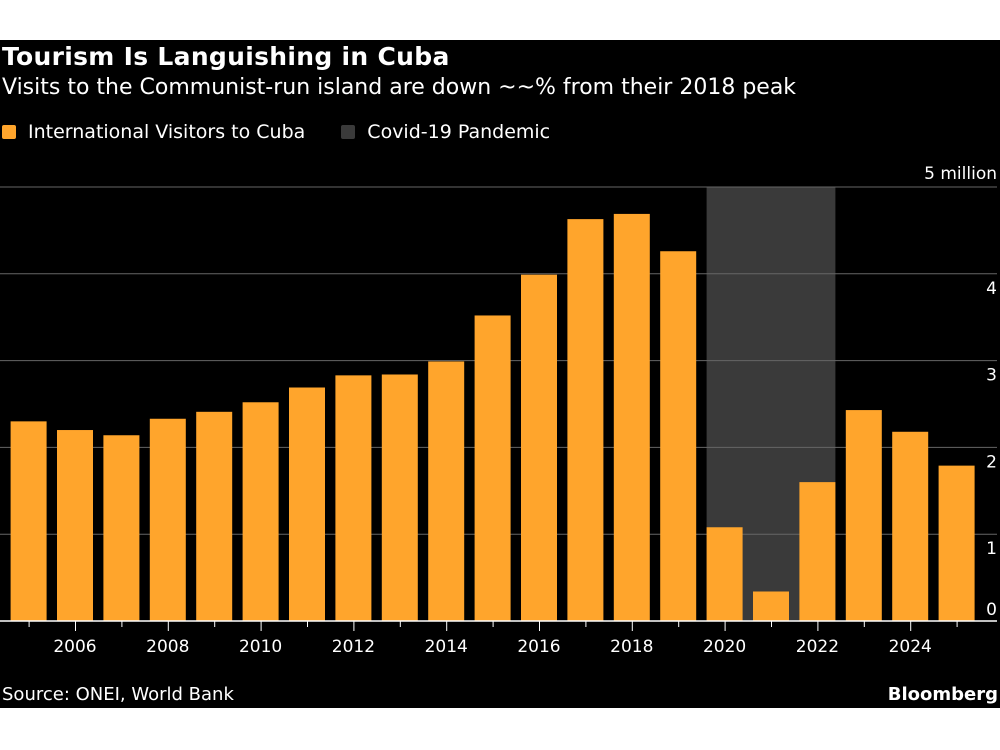 This screenshot has width=1000, height=750. I want to click on bar-2006, so click(75, 525).